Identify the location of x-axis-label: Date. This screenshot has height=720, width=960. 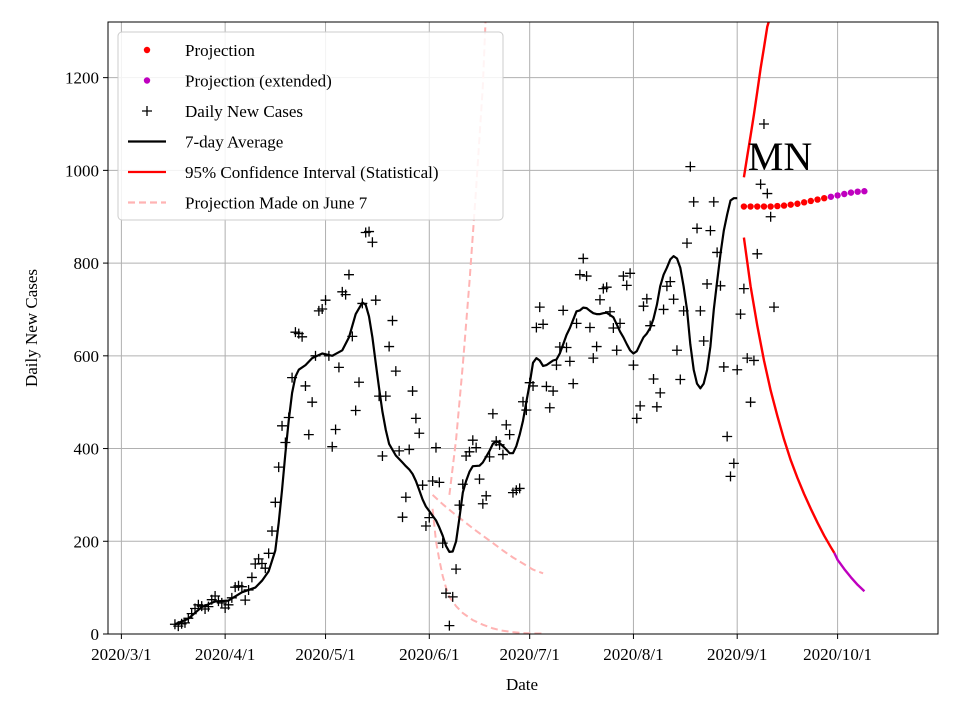
(522, 684).